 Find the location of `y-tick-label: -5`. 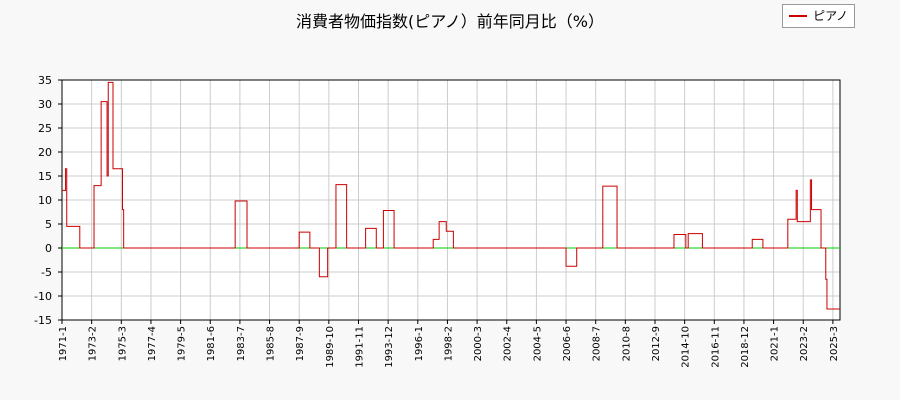

y-tick-label: -5 is located at coordinates (46, 272).